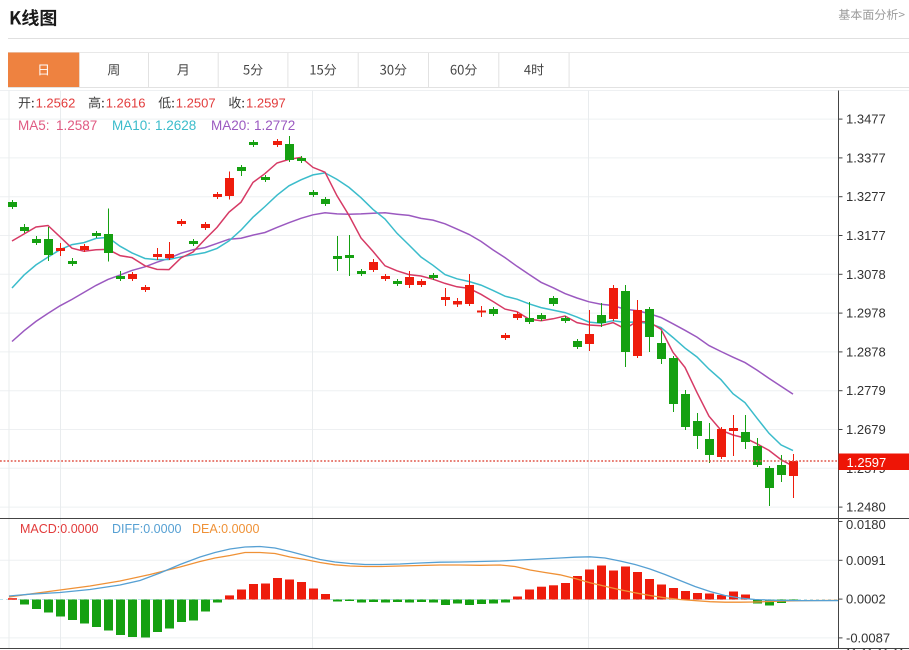 This screenshot has height=650, width=909. What do you see at coordinates (875, 648) in the screenshot?
I see `svg-text: 11:11 11:11` at bounding box center [875, 648].